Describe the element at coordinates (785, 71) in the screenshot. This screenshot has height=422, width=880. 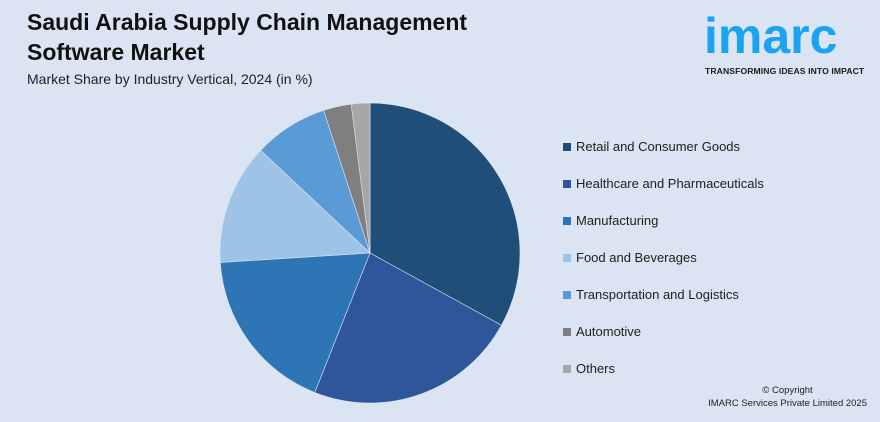
I see `logo-tagline: TRANSFORMING IDEAS INTO IMPACT` at that location.